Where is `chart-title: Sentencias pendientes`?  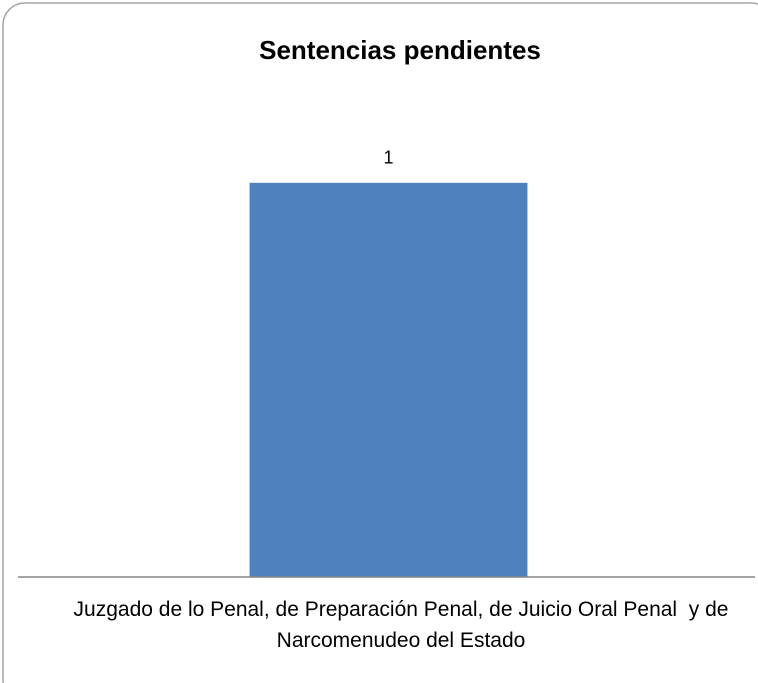
chart-title: Sentencias pendientes is located at coordinates (400, 50).